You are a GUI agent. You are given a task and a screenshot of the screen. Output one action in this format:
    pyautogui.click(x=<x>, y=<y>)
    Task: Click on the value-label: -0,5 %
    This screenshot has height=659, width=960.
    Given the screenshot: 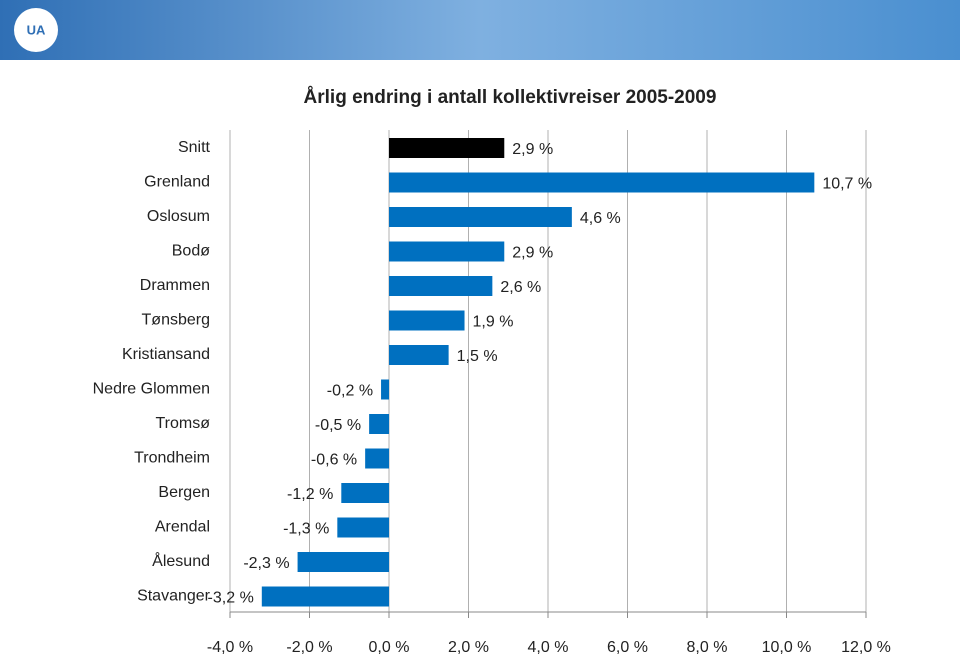 What is the action you would take?
    pyautogui.click(x=338, y=425)
    